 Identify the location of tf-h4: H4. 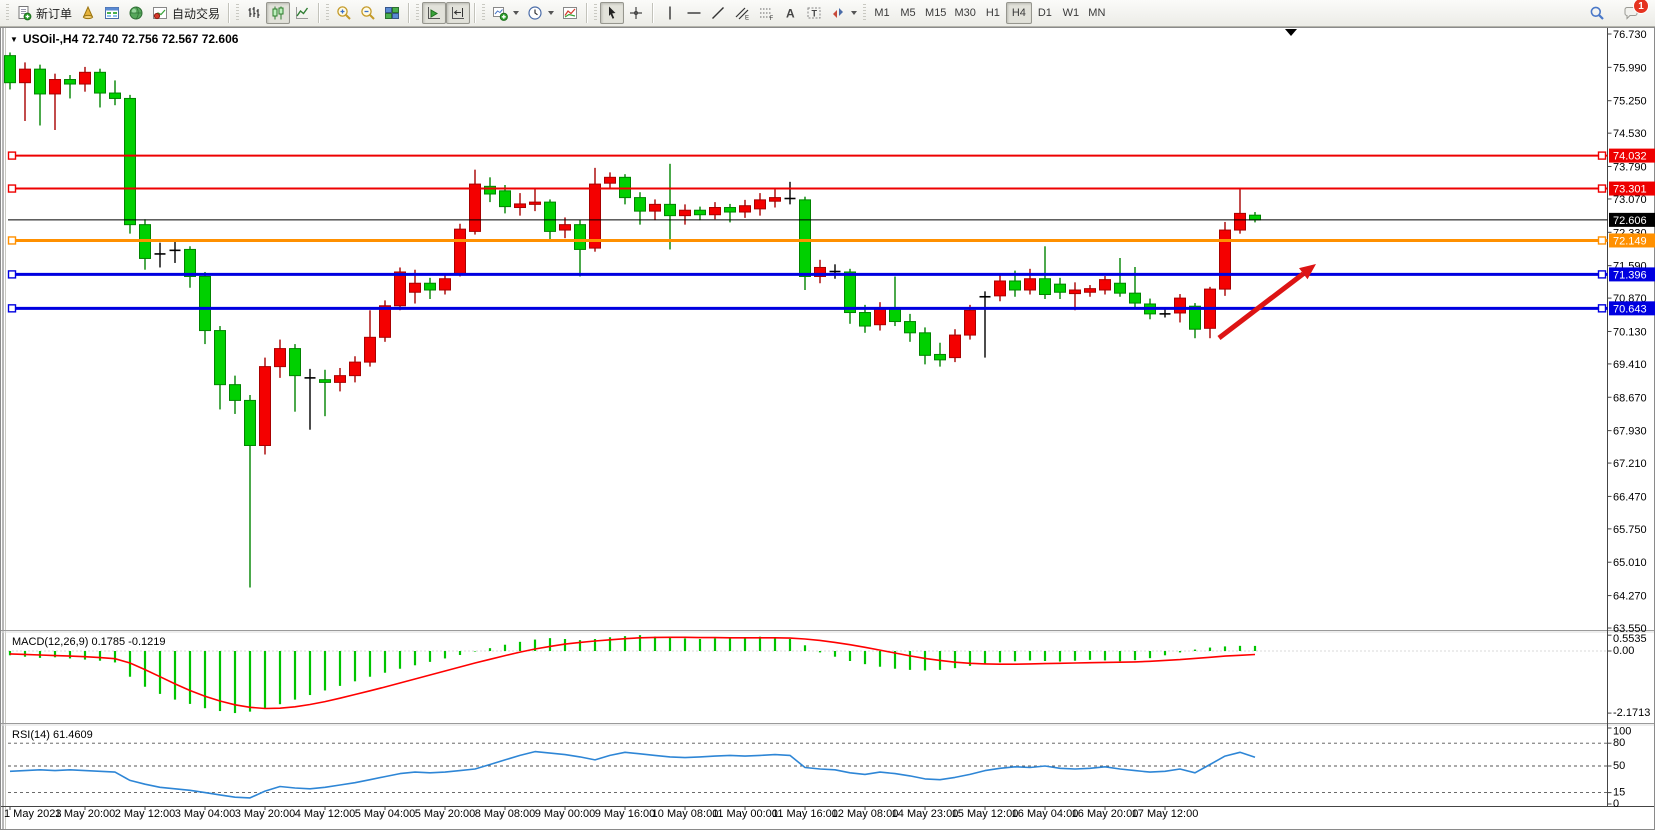
(1018, 13).